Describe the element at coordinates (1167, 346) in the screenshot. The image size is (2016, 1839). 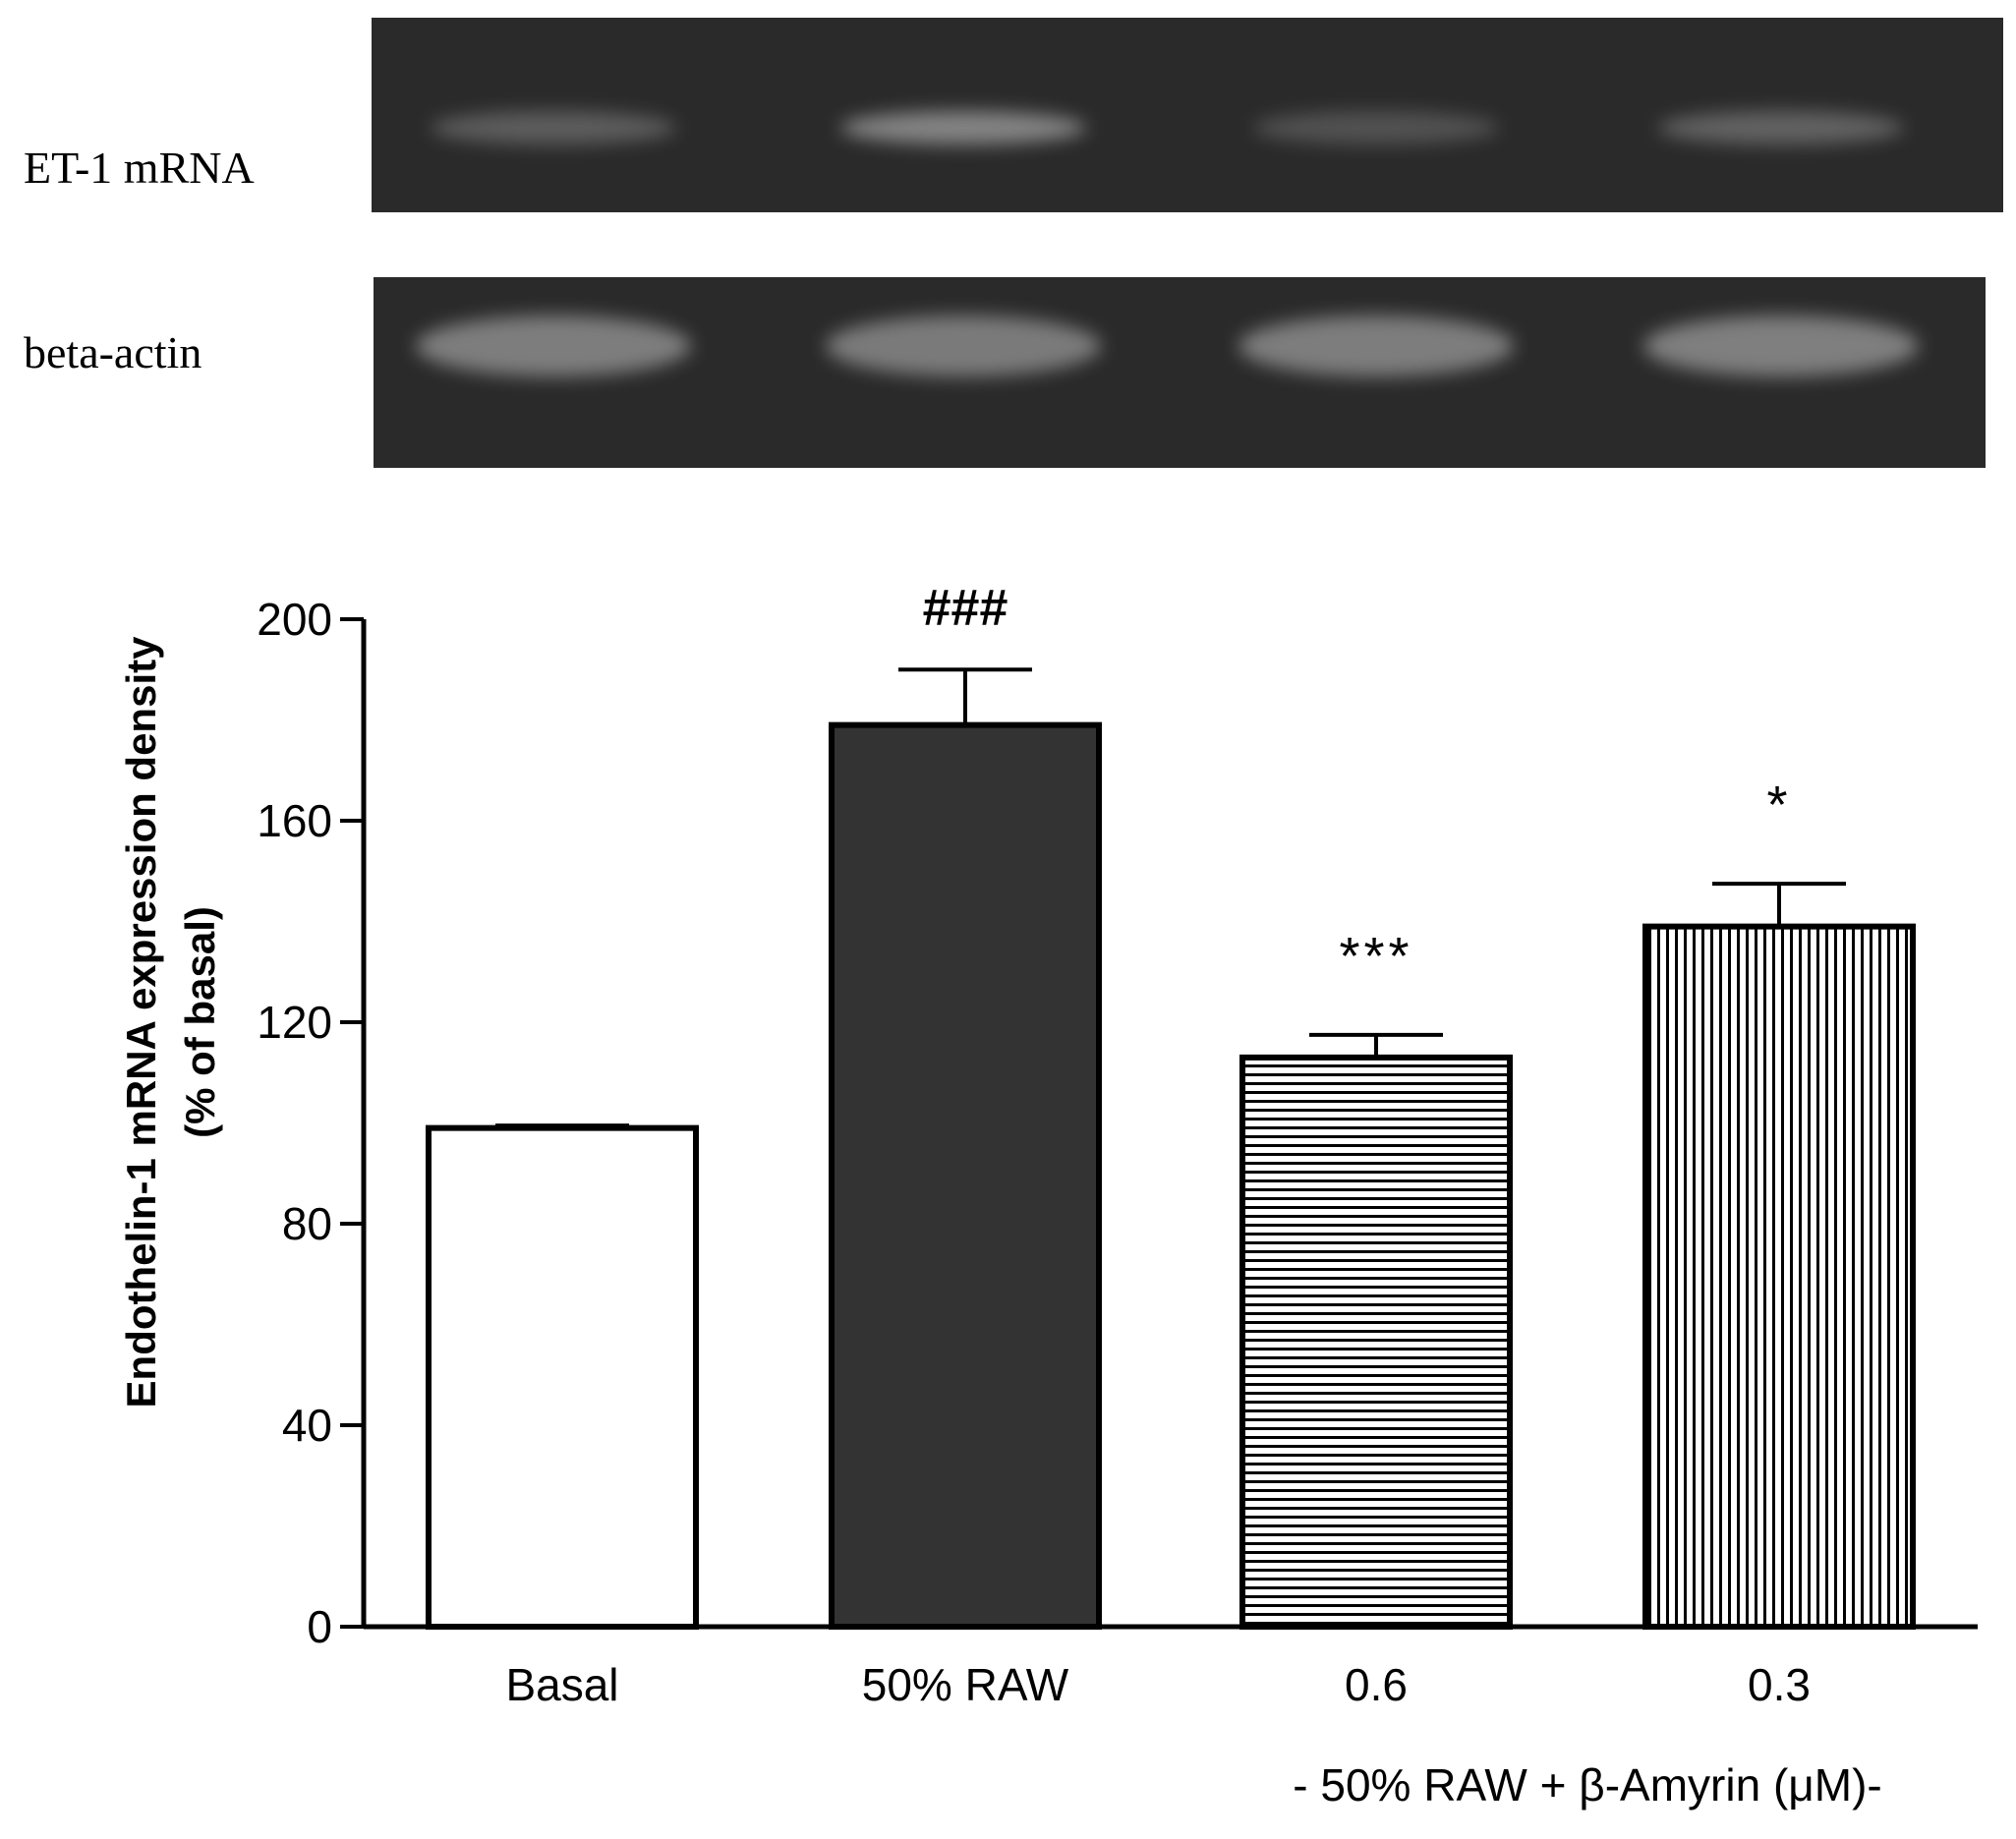
I see `gel-bands-beta-actin` at that location.